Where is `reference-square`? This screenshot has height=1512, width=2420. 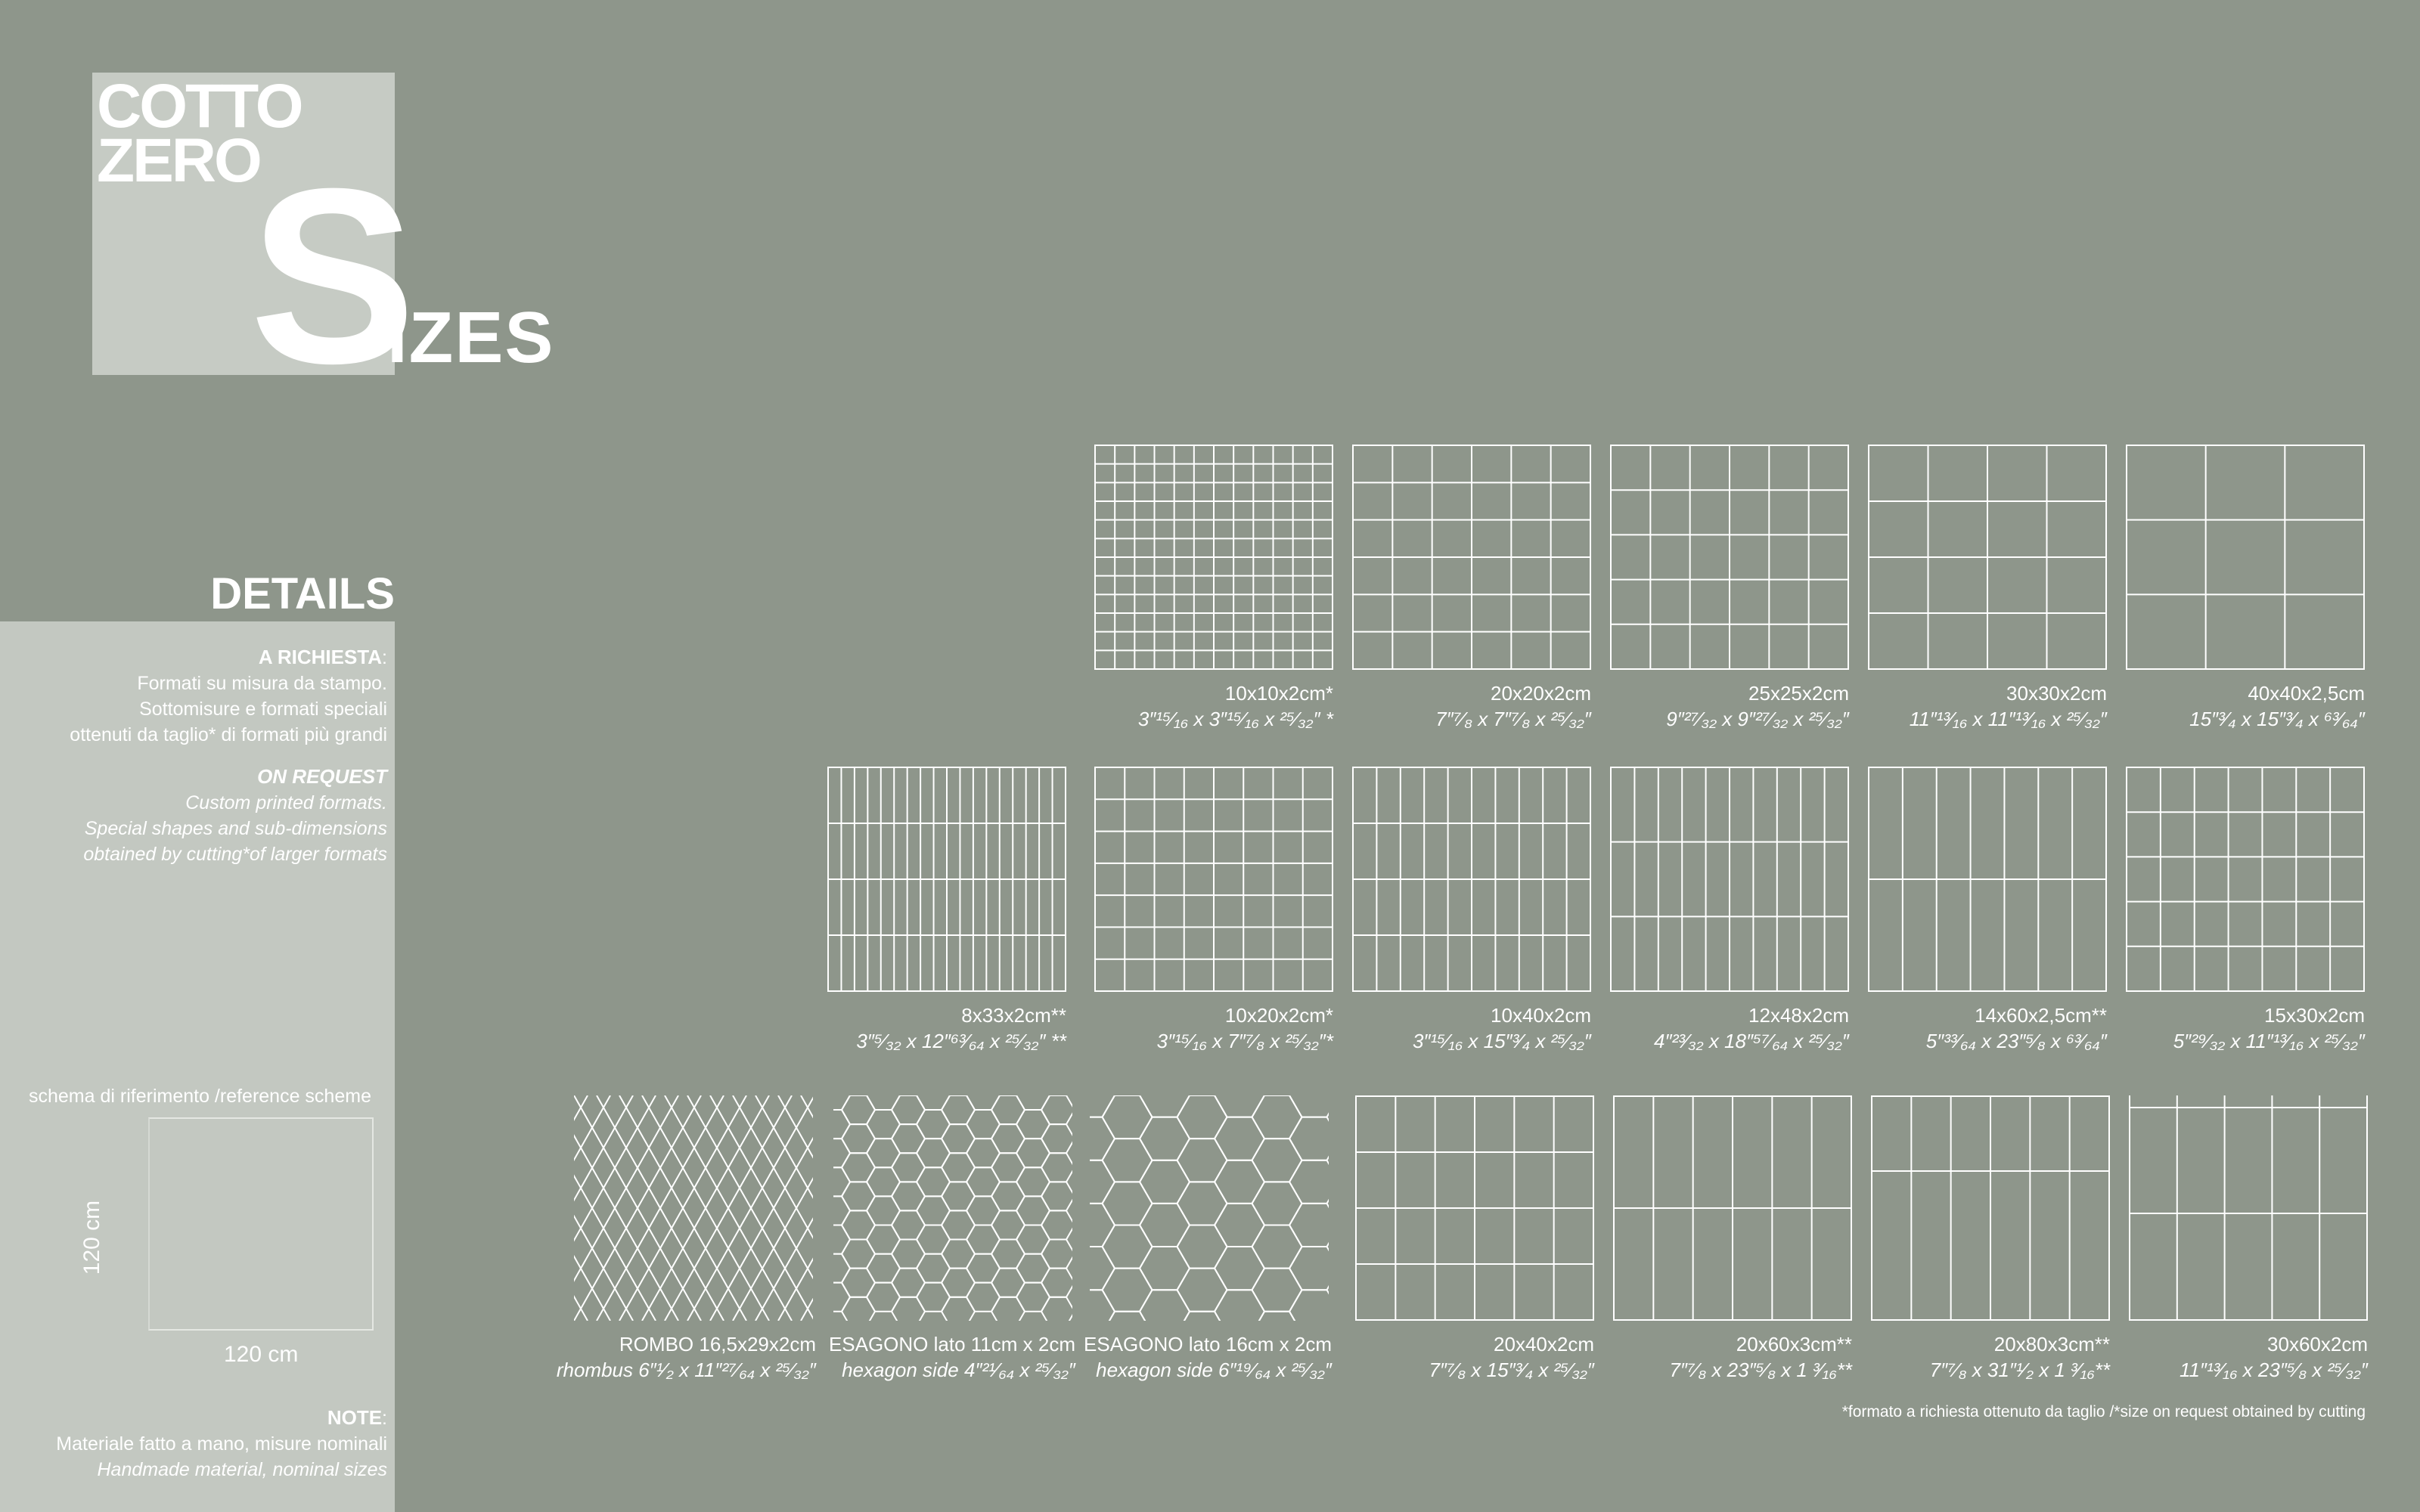 reference-square is located at coordinates (261, 1224).